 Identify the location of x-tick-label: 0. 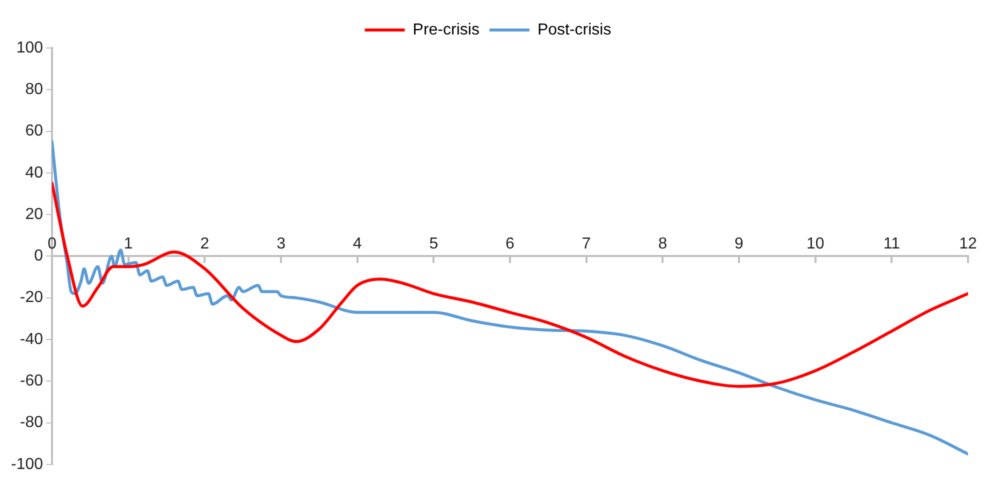
(52, 244).